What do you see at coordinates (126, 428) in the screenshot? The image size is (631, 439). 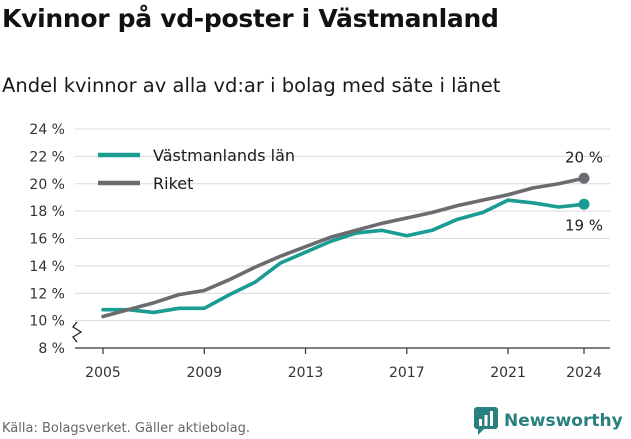 I see `source-note: Källa: Bolagsverket. Gäller aktiebolag.` at bounding box center [126, 428].